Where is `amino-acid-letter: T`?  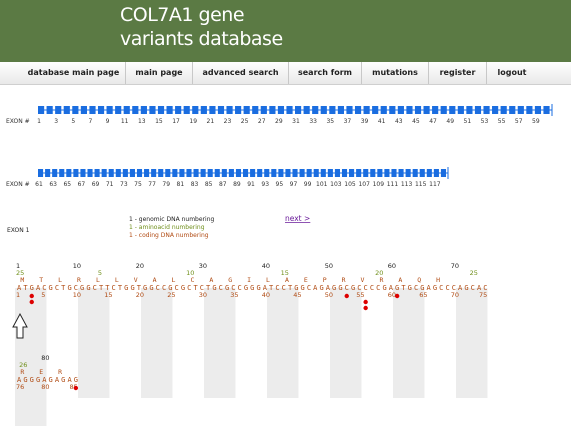 amino-acid-letter: T is located at coordinates (41, 280).